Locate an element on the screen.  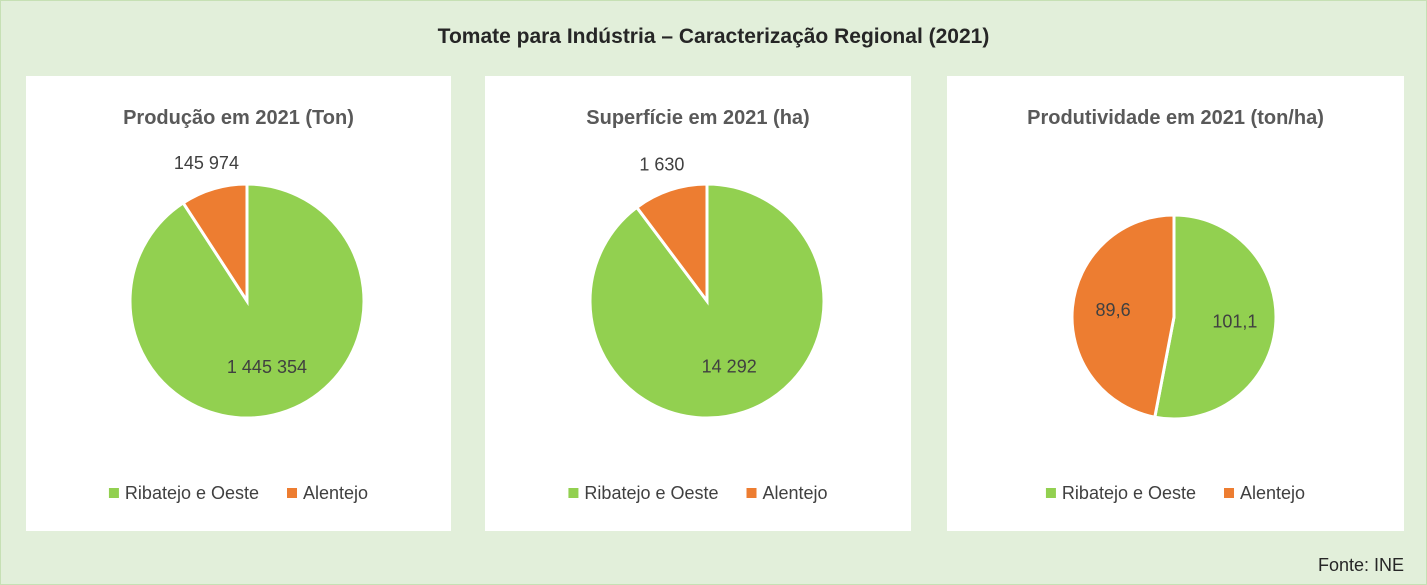
chart: 101,1 89,6 Ribatejo e Oeste Alentejo is located at coordinates (1175, 358).